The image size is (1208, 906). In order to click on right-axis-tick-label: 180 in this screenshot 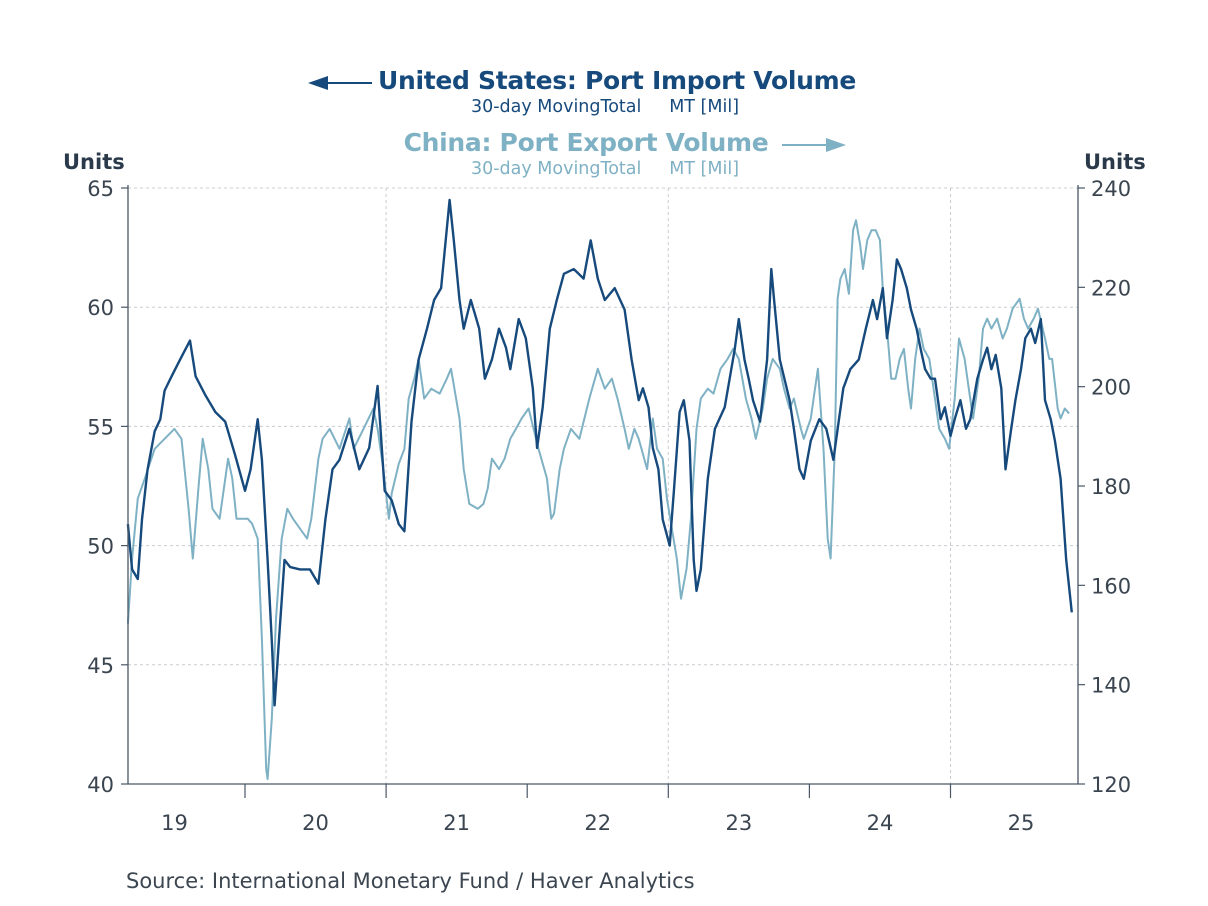, I will do `click(1111, 487)`.